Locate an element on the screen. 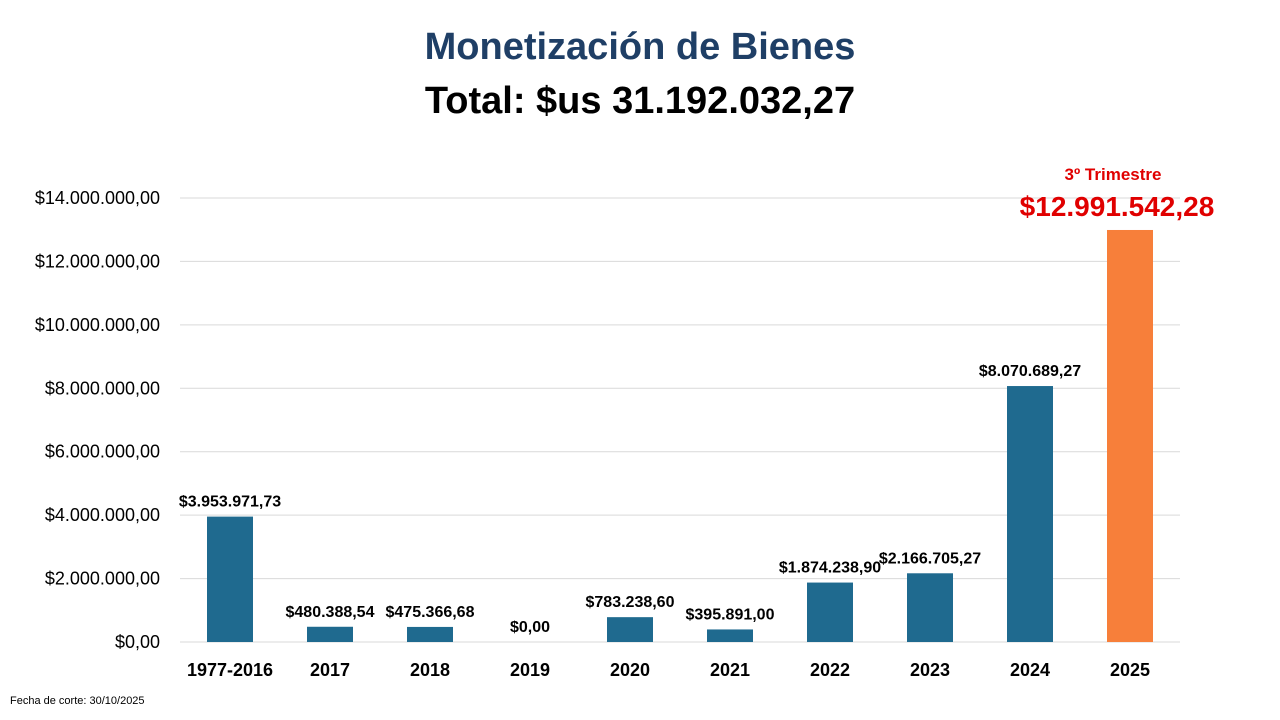  bar-2018 is located at coordinates (430, 634).